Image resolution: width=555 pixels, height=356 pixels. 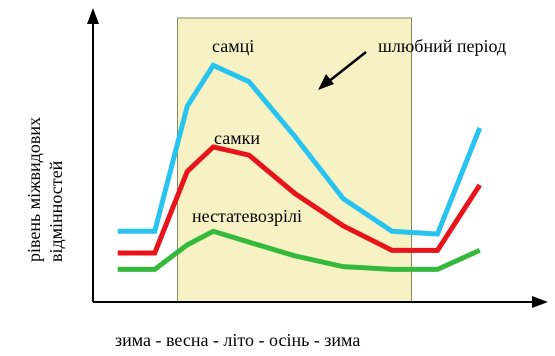 What do you see at coordinates (93, 16) in the screenshot?
I see `y-axis-arrow` at bounding box center [93, 16].